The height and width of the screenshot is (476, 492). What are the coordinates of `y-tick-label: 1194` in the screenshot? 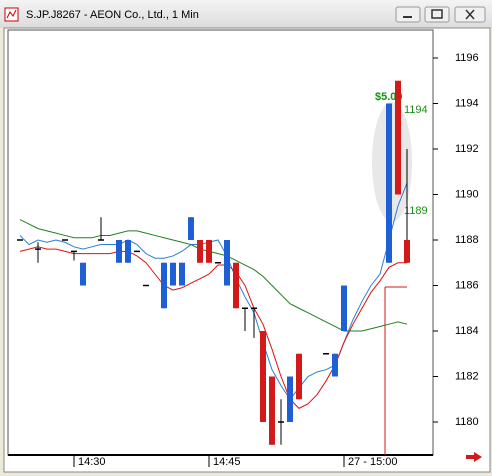 It's located at (467, 103).